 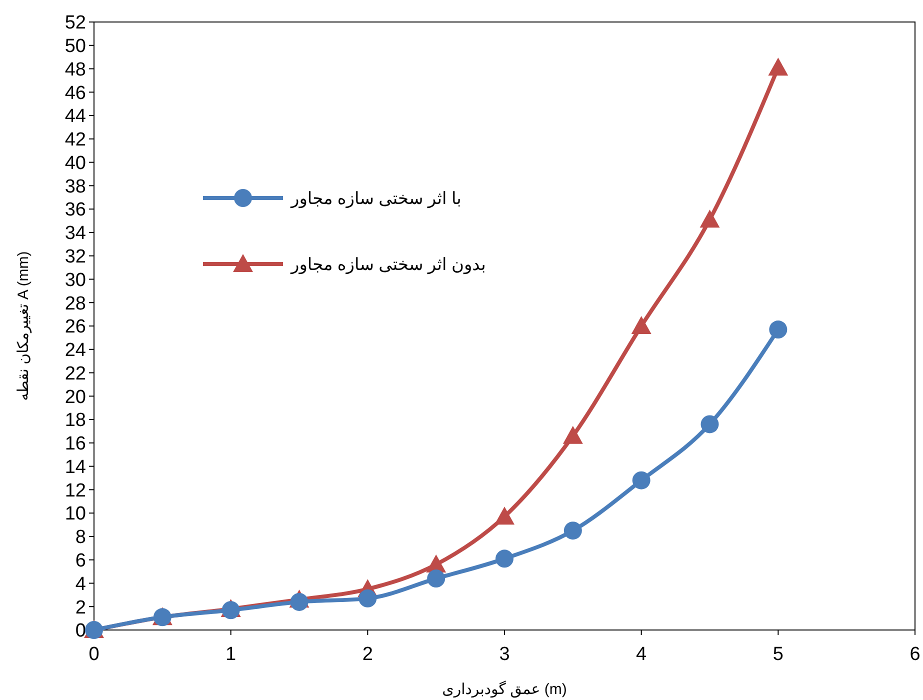 I want to click on y-tick-label: 8, so click(x=80, y=537).